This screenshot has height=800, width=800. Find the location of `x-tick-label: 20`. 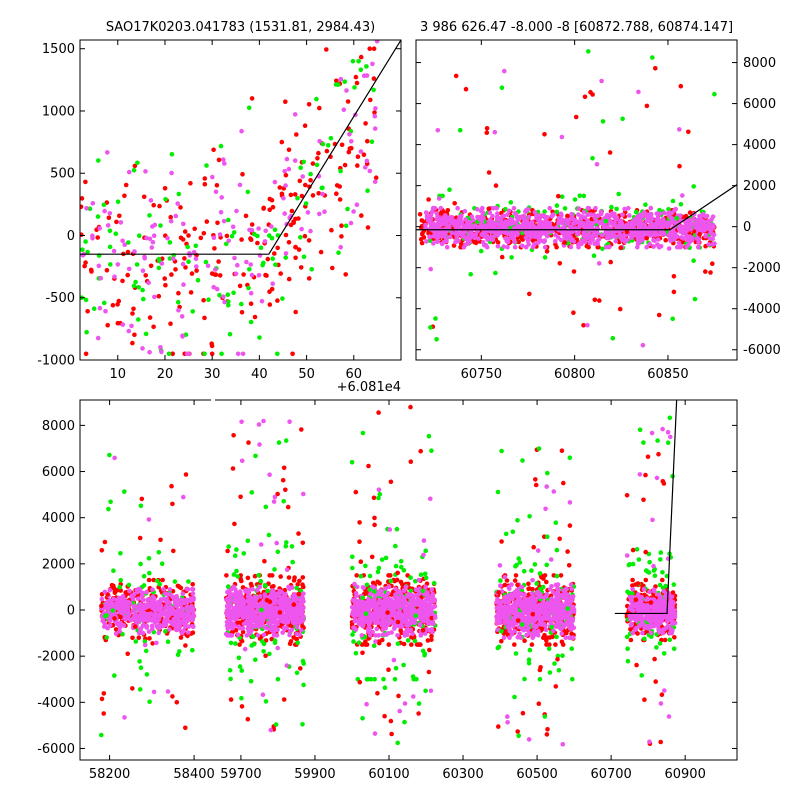

x-tick-label: 20 is located at coordinates (165, 374).